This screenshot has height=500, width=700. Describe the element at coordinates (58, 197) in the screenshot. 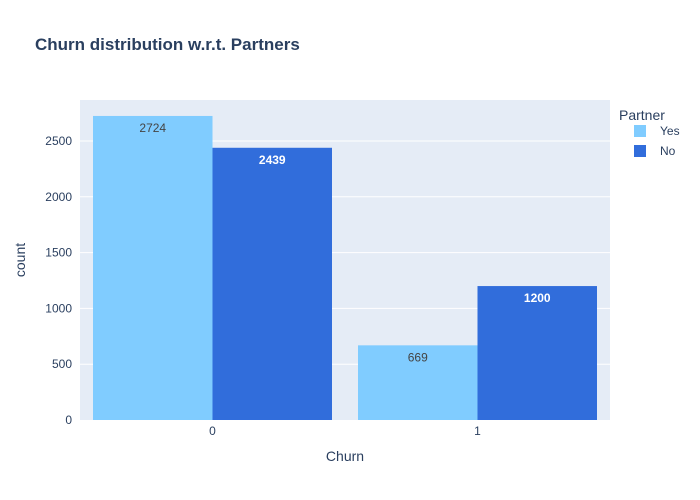

I see `y-tick-label: 2000` at that location.